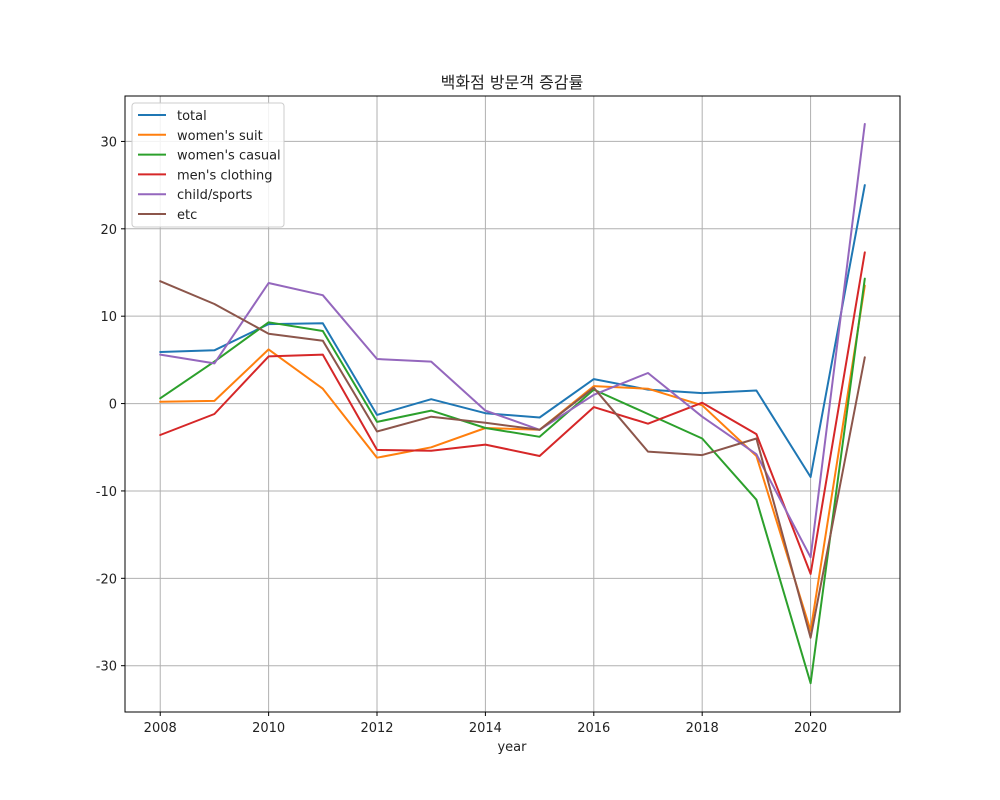 The image size is (1000, 800). I want to click on legend-entry: women's casual, so click(229, 156).